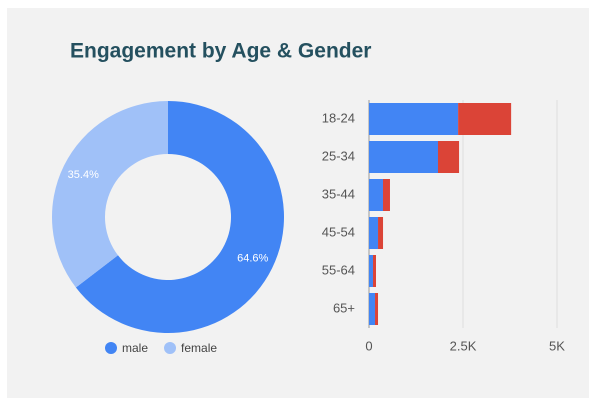 Image resolution: width=595 pixels, height=405 pixels. Describe the element at coordinates (368, 345) in the screenshot. I see `x-tick-label: 0` at that location.